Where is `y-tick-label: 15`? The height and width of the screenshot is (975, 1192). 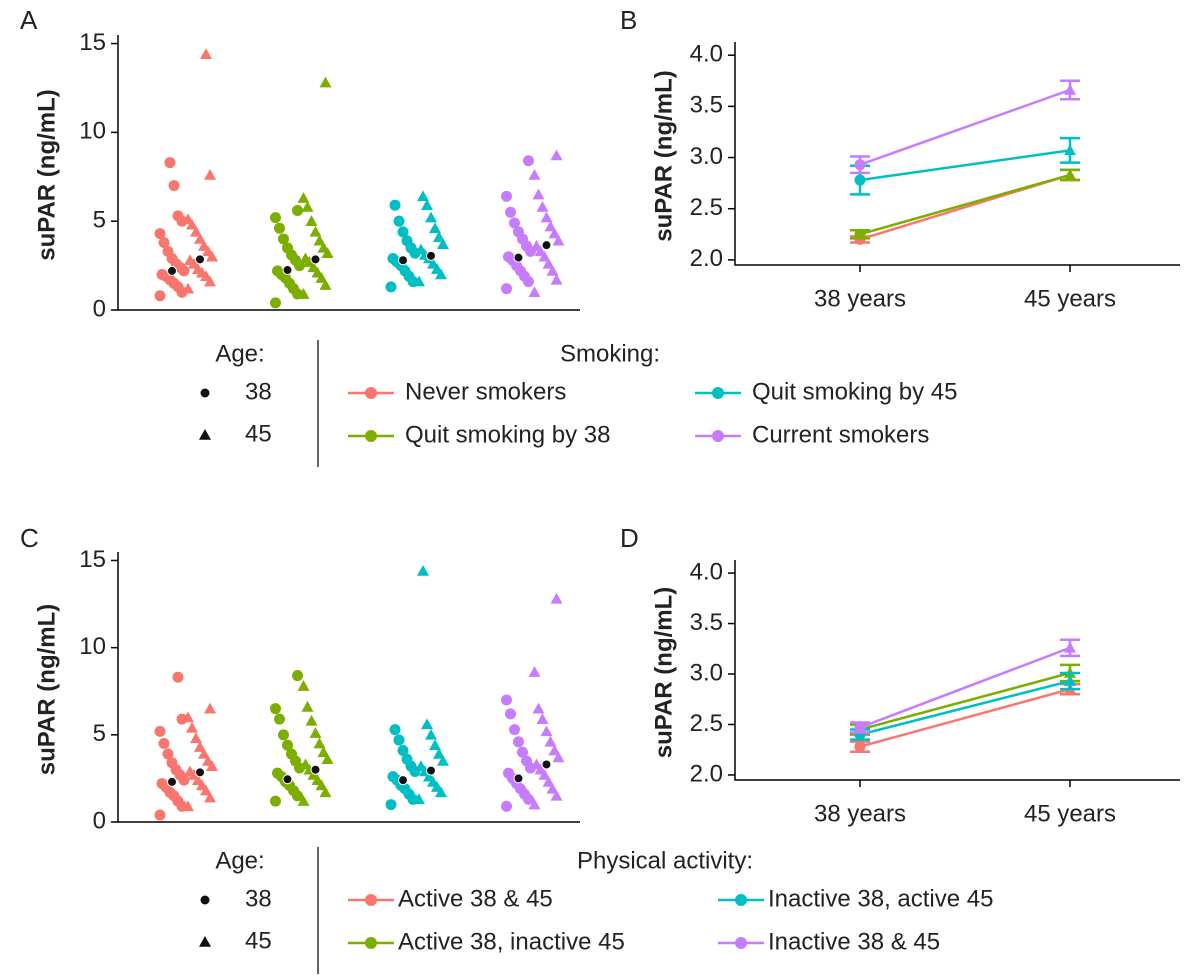
y-tick-label: 15 is located at coordinates (92, 42).